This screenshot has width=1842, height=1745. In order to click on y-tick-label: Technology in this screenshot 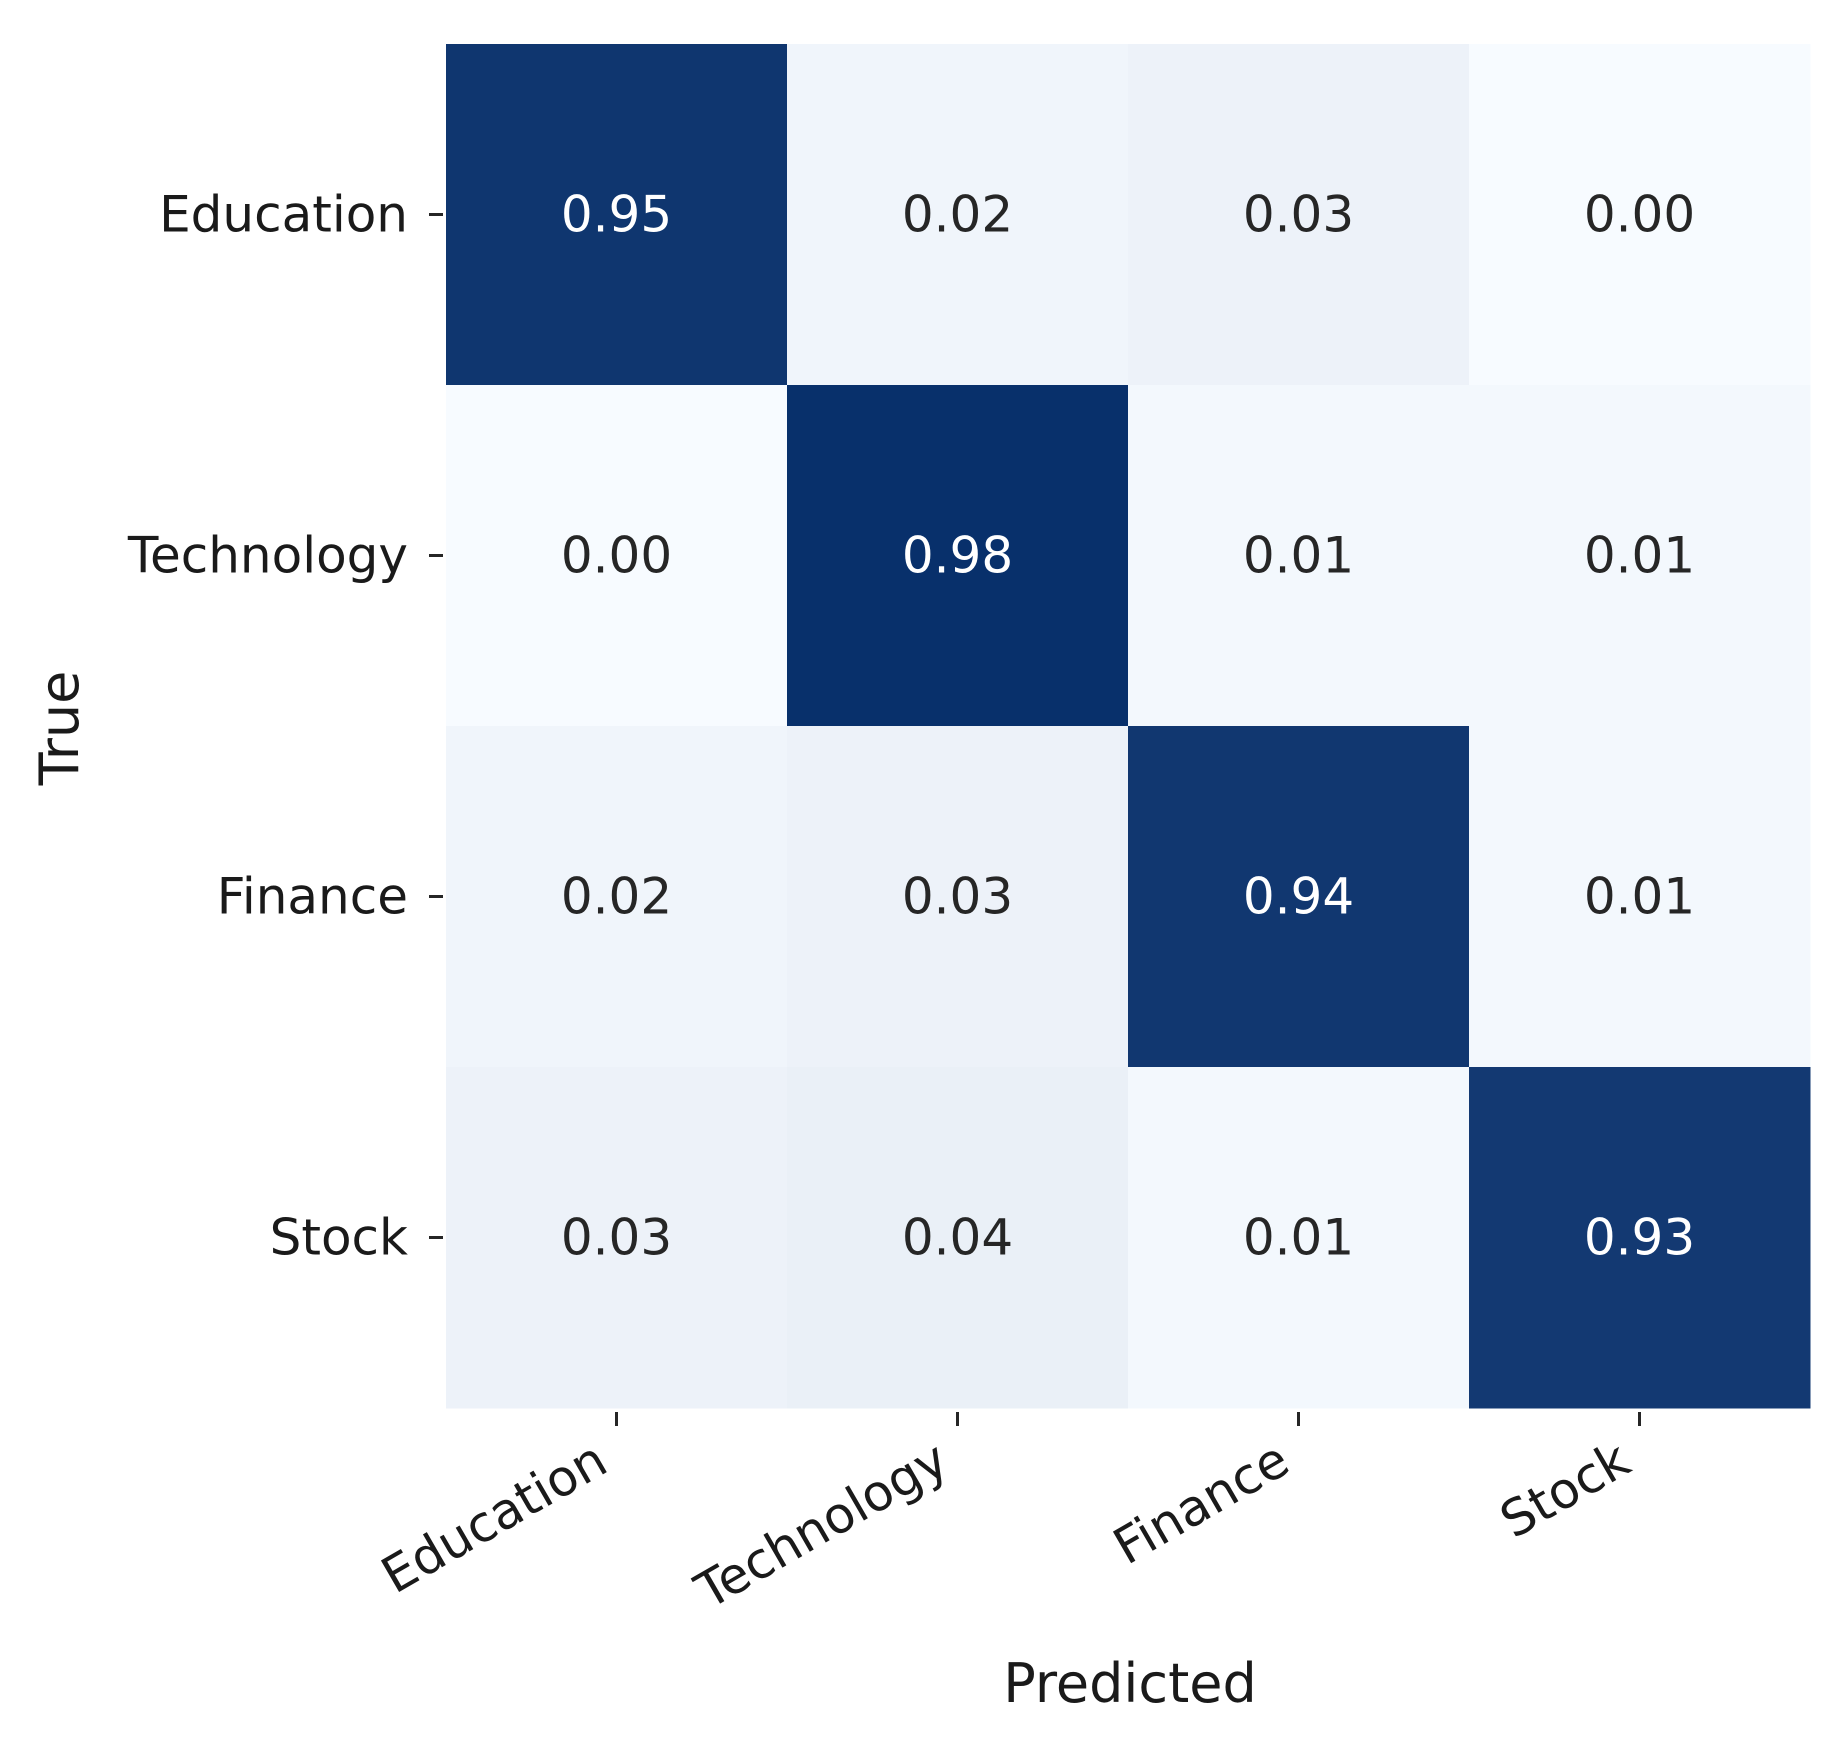, I will do `click(267, 556)`.